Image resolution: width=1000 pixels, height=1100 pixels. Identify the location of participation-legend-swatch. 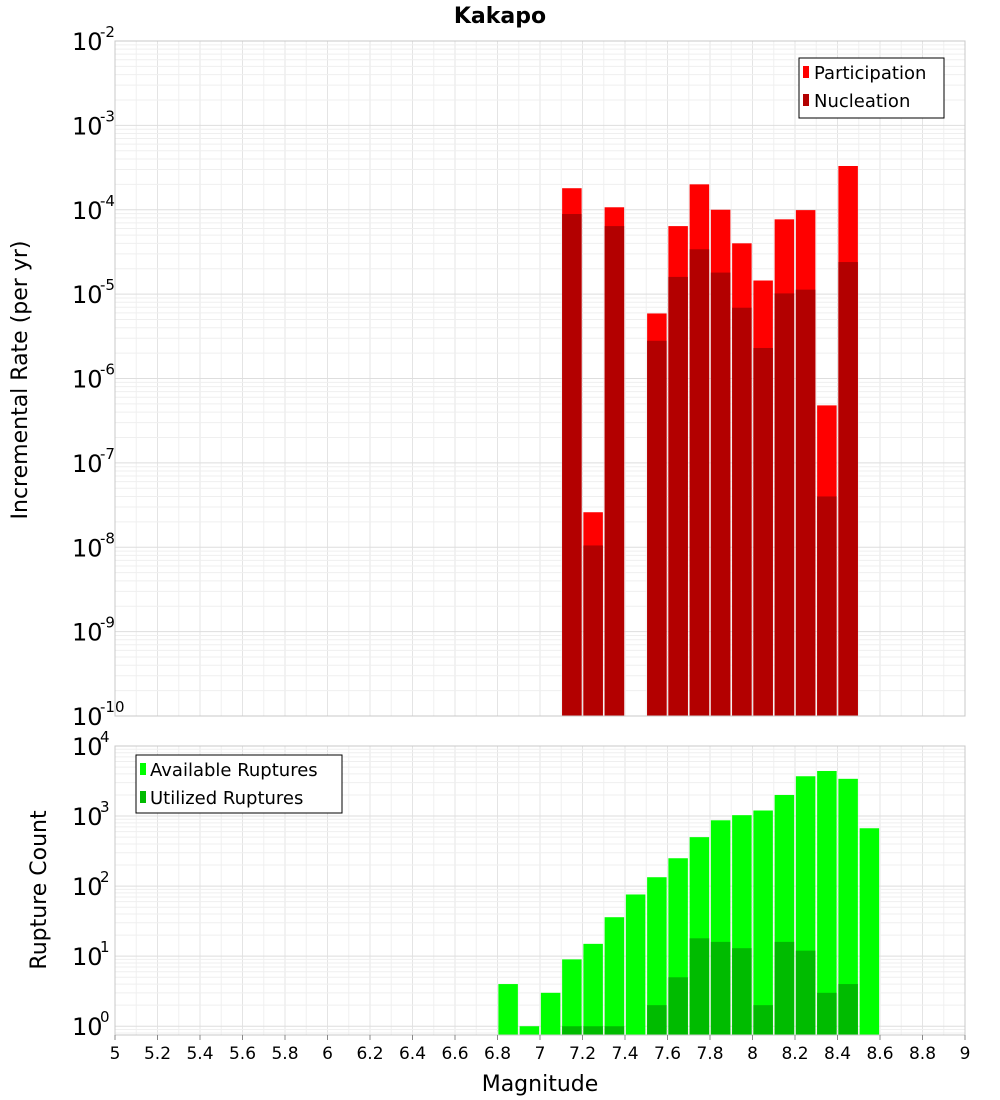
(806, 72).